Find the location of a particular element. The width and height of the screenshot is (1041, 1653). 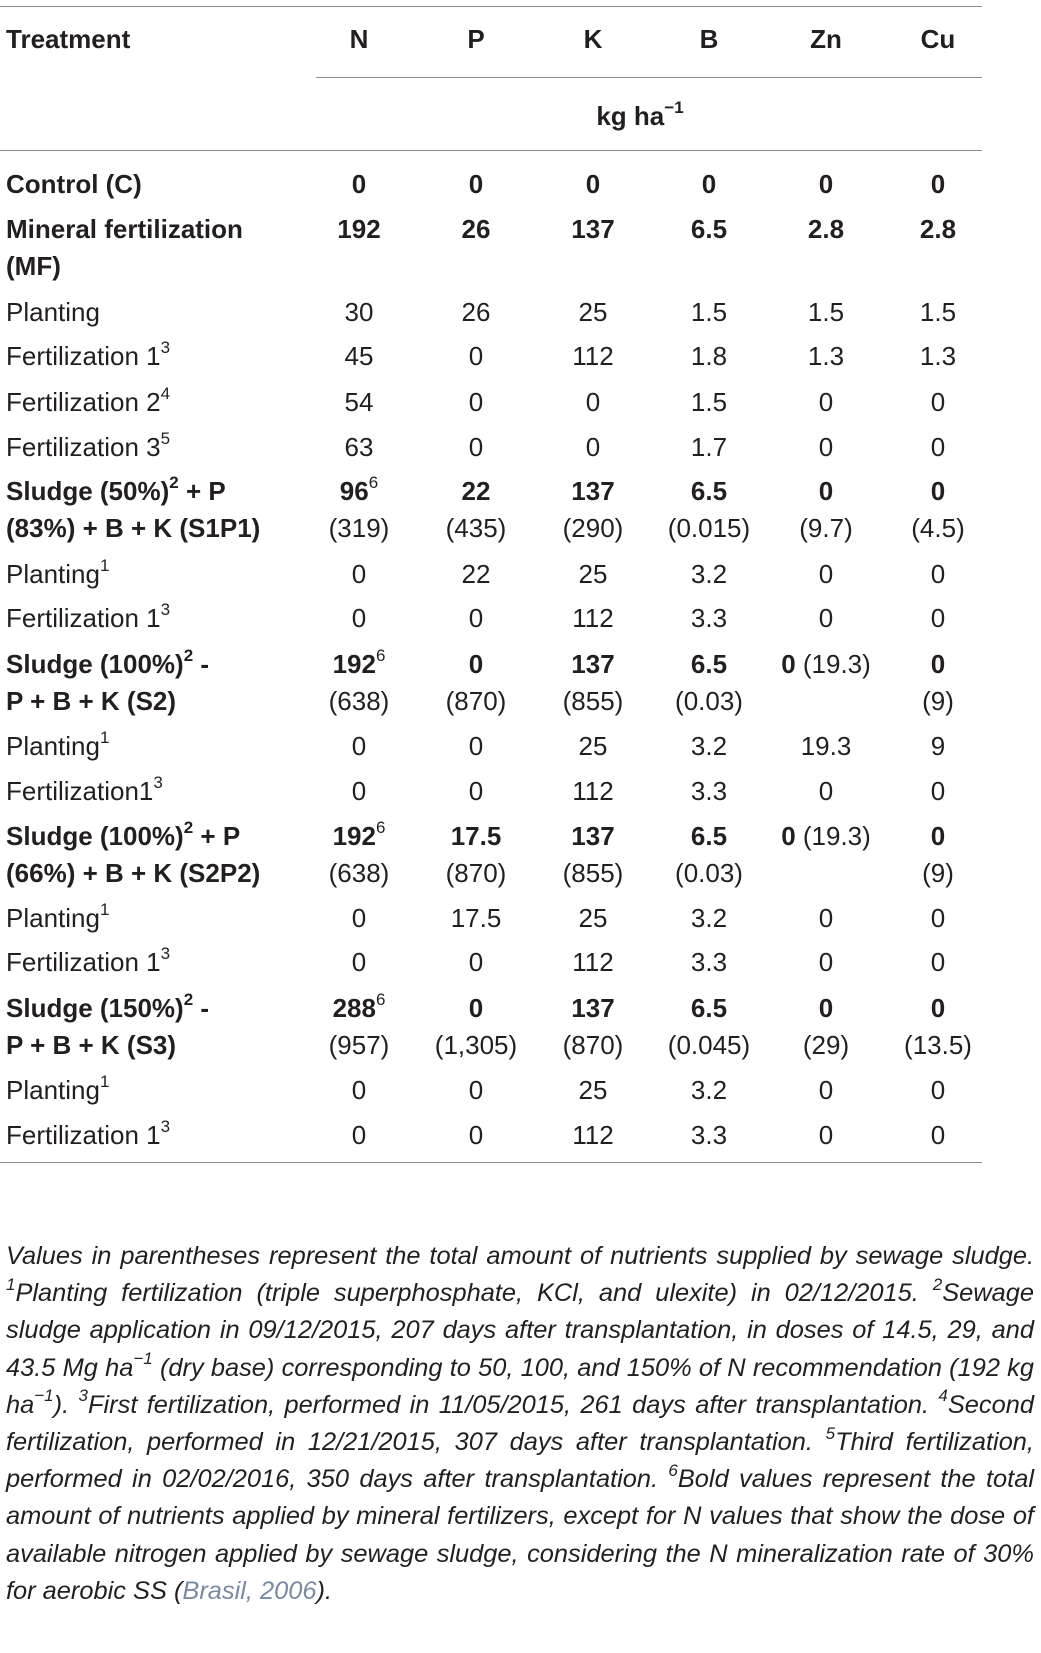

value-cu: 1.5 is located at coordinates (938, 312).